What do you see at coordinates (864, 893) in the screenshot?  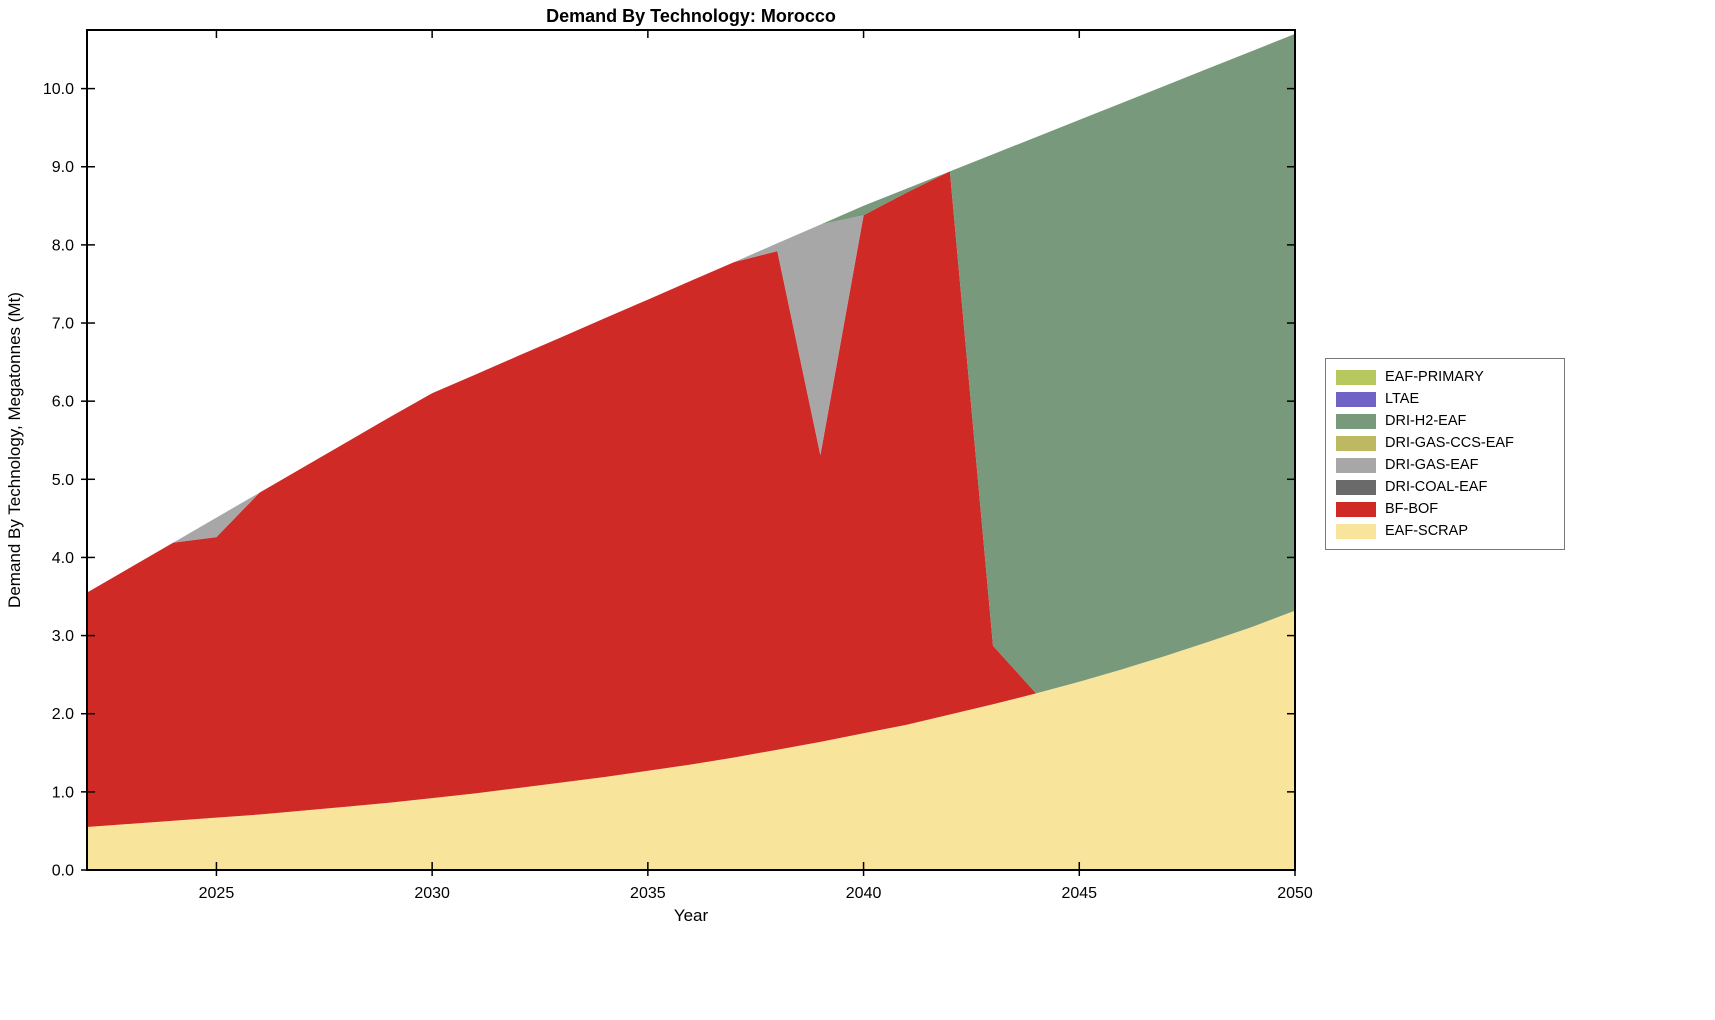 I see `x-tick-label: 2040` at bounding box center [864, 893].